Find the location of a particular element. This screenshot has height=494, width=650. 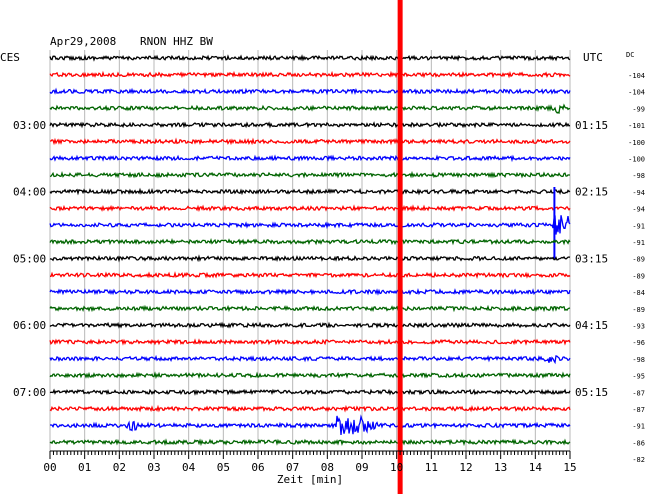

time-marker is located at coordinates (400, 247).